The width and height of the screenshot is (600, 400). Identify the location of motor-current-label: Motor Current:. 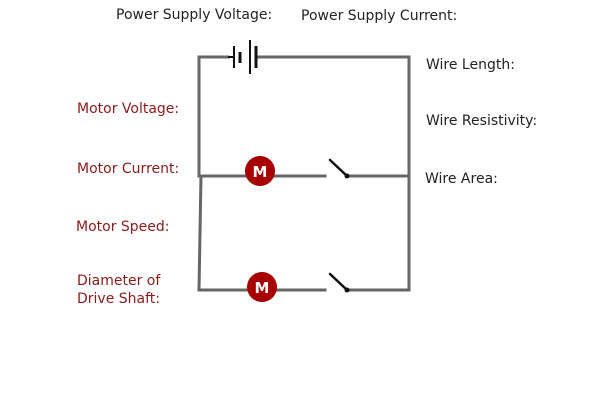
(128, 169).